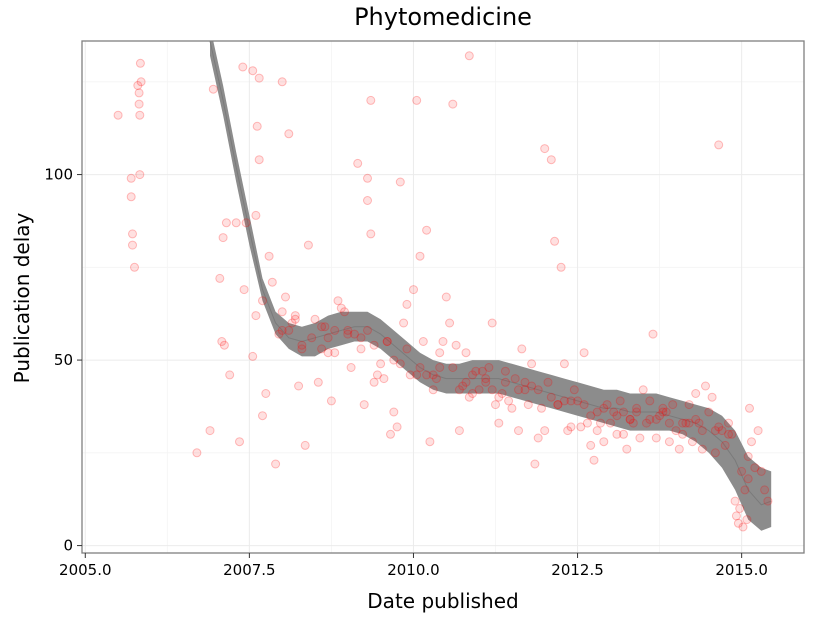 This screenshot has height=618, width=825. I want to click on x-tick-label: 2010.0, so click(413, 570).